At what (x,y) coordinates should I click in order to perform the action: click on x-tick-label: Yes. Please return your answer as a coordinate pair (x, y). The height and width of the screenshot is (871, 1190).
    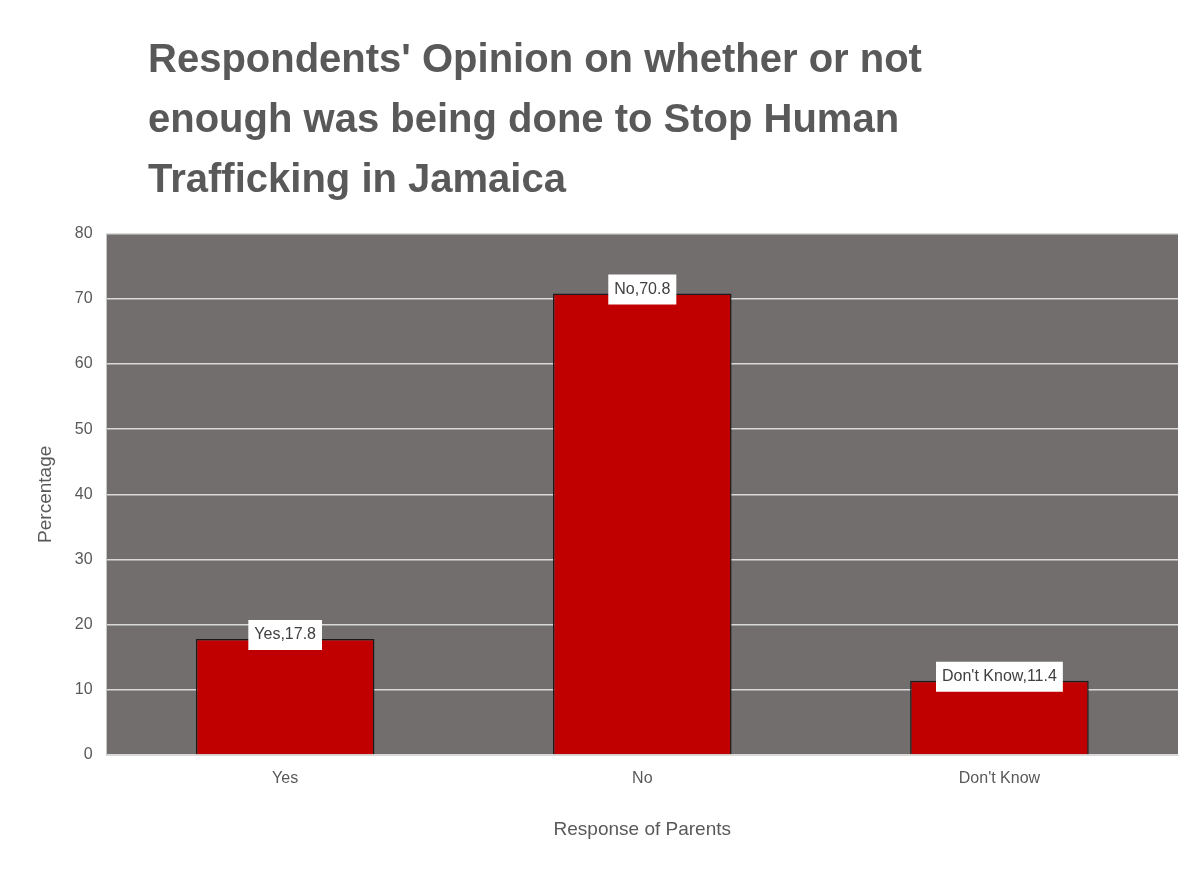
    Looking at the image, I should click on (285, 778).